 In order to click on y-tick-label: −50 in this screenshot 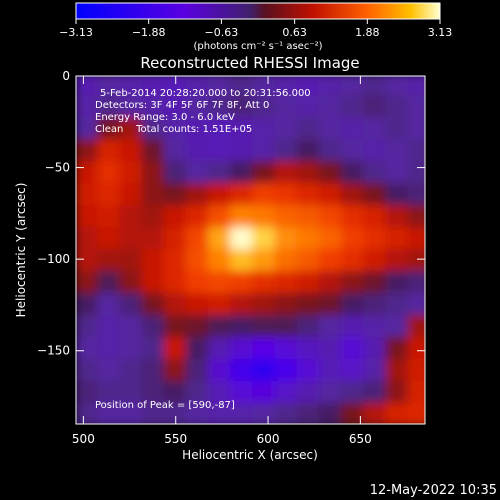, I will do `click(57, 168)`.